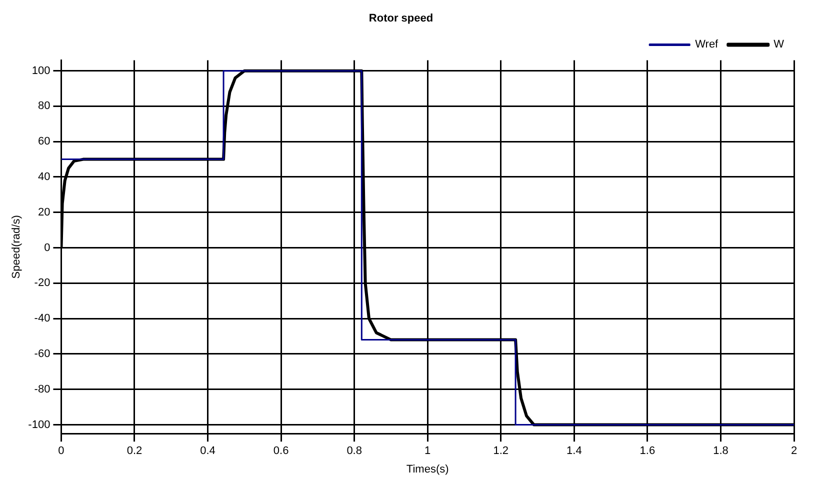 Image resolution: width=814 pixels, height=488 pixels. I want to click on x-tick-label: 2, so click(794, 451).